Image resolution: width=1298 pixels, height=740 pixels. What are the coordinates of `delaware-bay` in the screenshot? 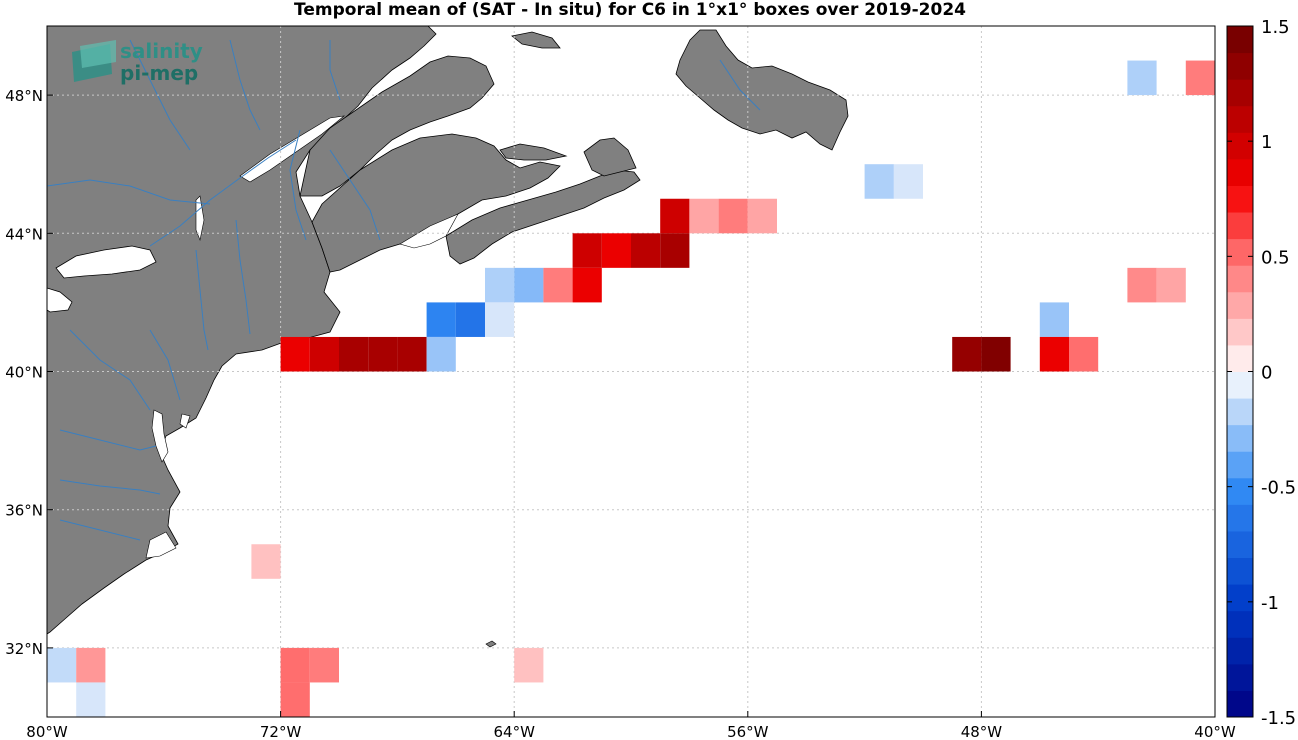 It's located at (185, 421).